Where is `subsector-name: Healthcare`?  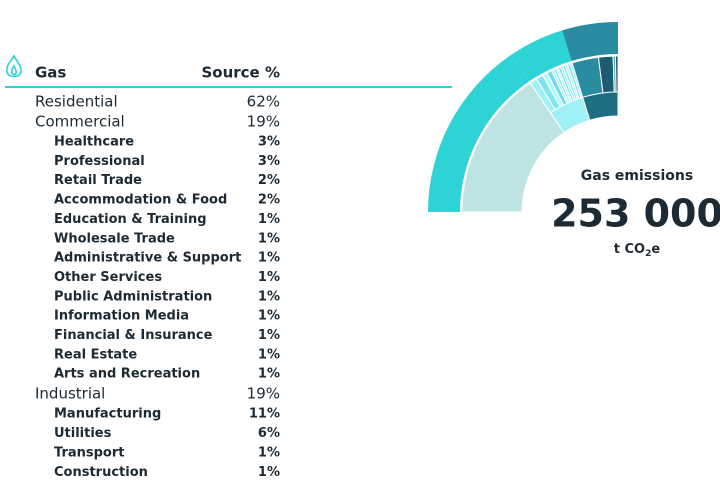 subsector-name: Healthcare is located at coordinates (94, 142).